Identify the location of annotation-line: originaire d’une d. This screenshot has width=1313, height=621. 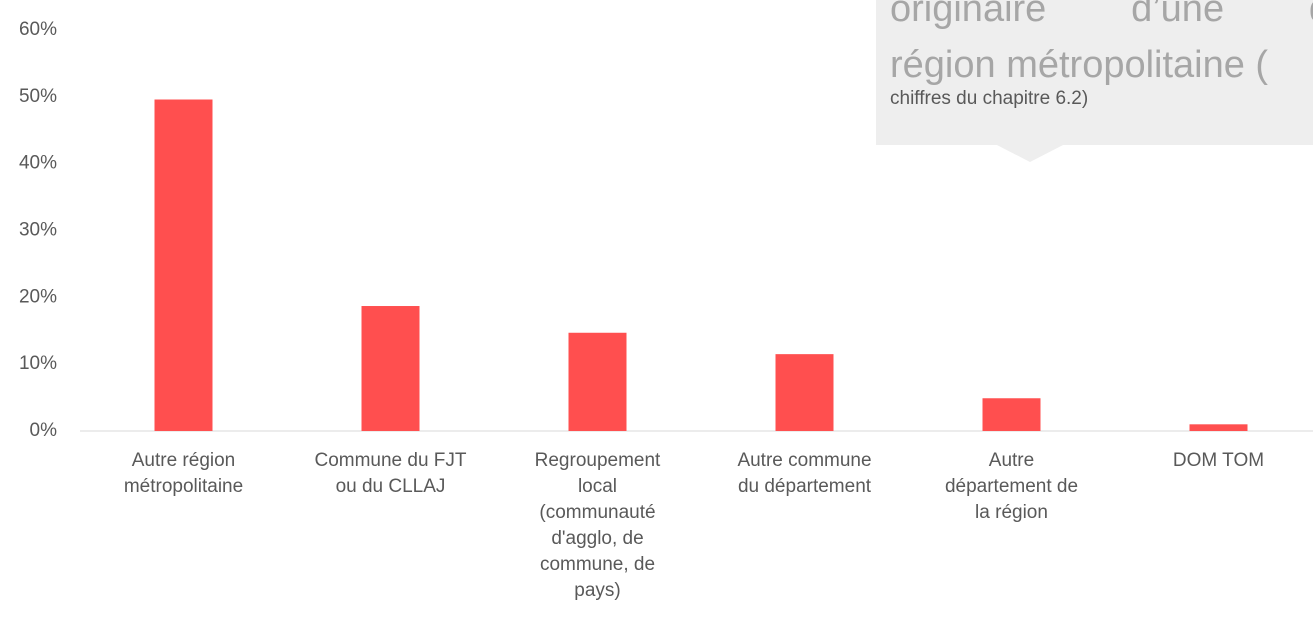
(1101, 15).